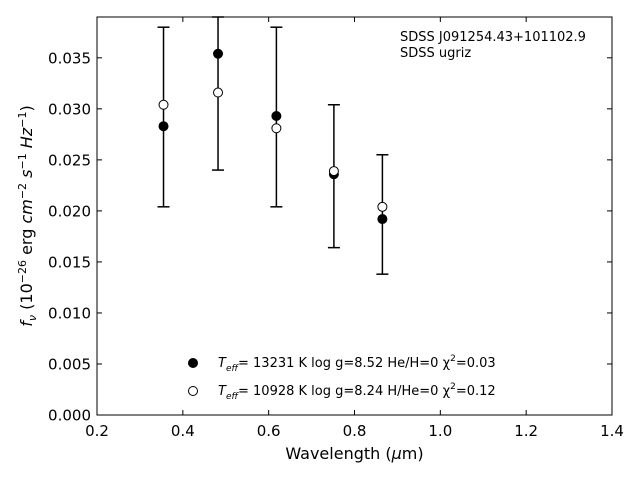 This screenshot has width=640, height=480. I want to click on y-tick-label: 0.020, so click(69, 211).